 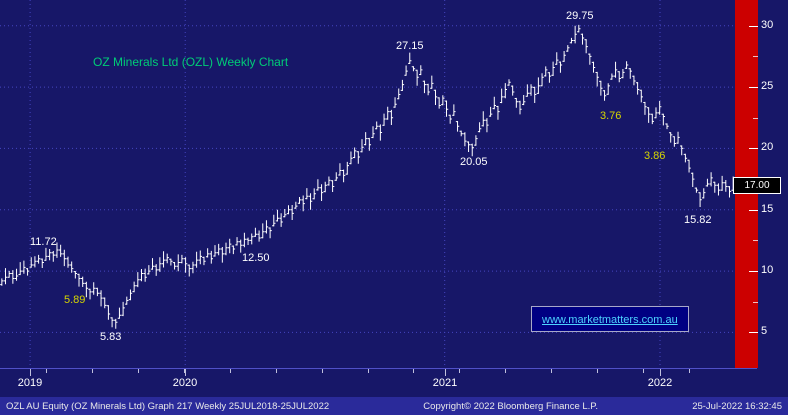 What do you see at coordinates (378, 383) in the screenshot?
I see `x-axis: 2019 2020 2021 2022` at bounding box center [378, 383].